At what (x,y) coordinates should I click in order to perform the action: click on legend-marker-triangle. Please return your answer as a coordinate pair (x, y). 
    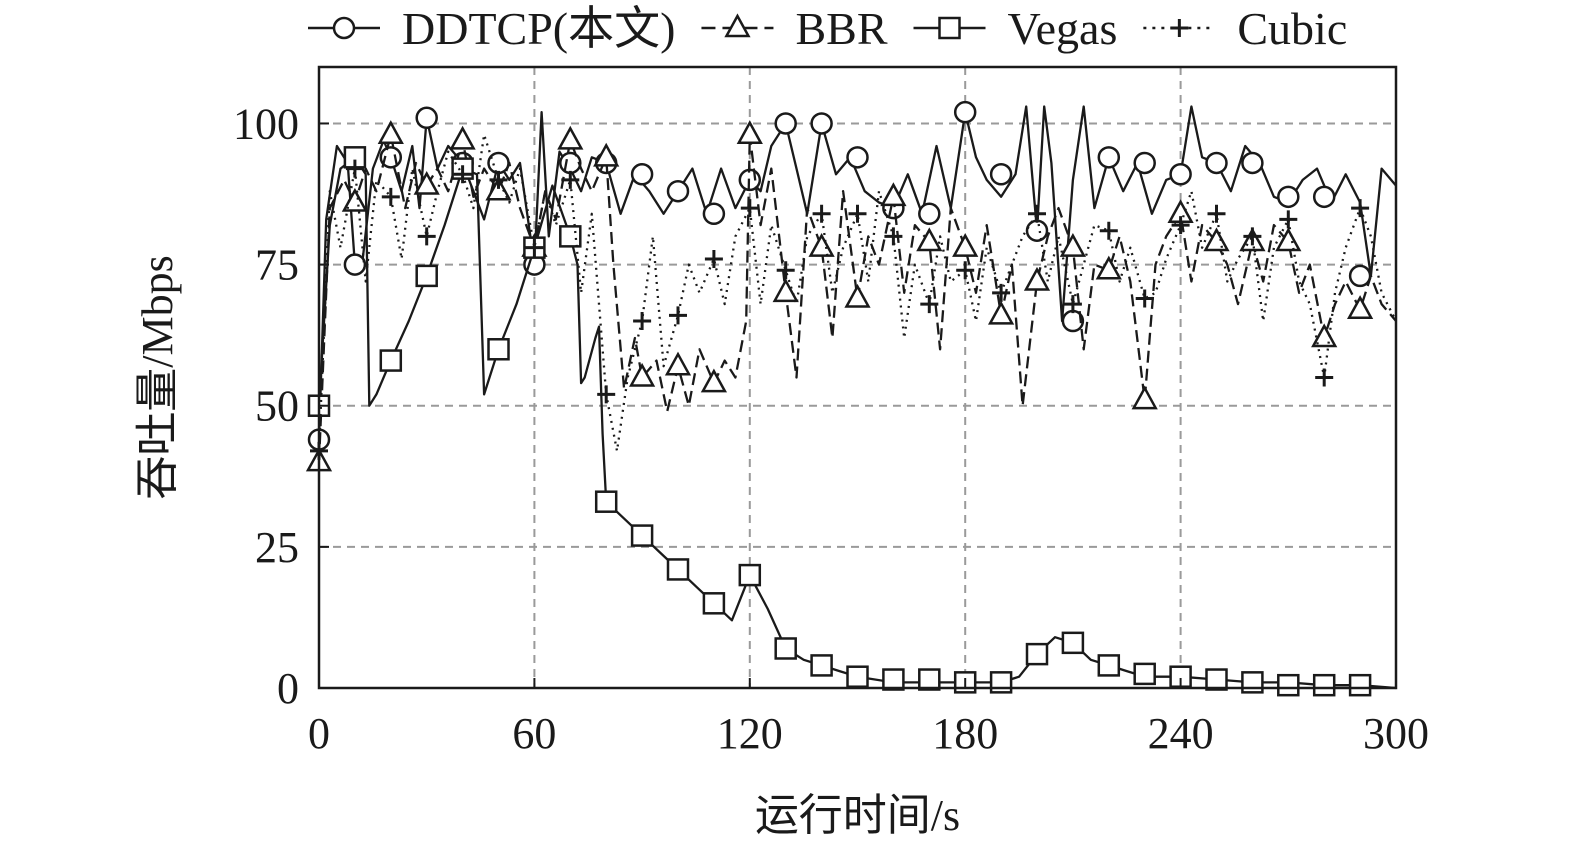
    Looking at the image, I should click on (737, 25).